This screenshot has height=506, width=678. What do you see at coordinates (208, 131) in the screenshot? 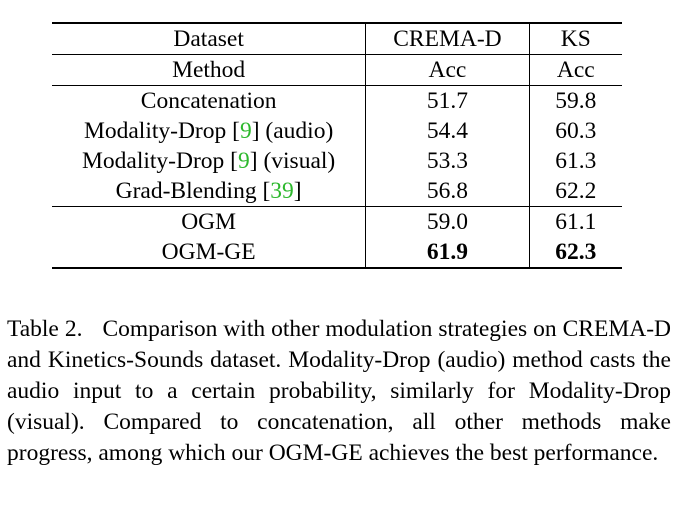
I see `method-name: Modality-Drop [9] (audio)` at bounding box center [208, 131].